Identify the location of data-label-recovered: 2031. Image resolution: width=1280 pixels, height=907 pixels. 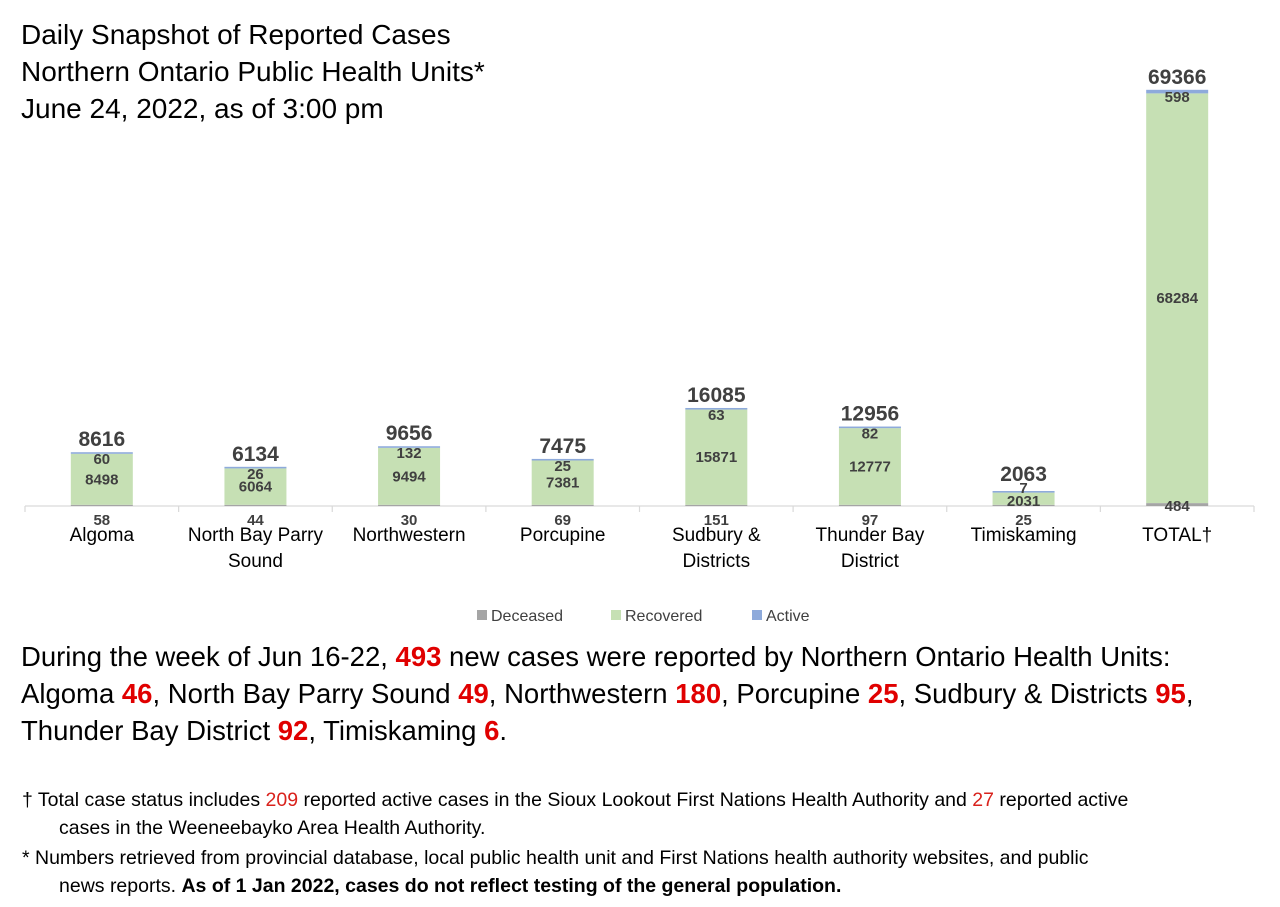
(1023, 501).